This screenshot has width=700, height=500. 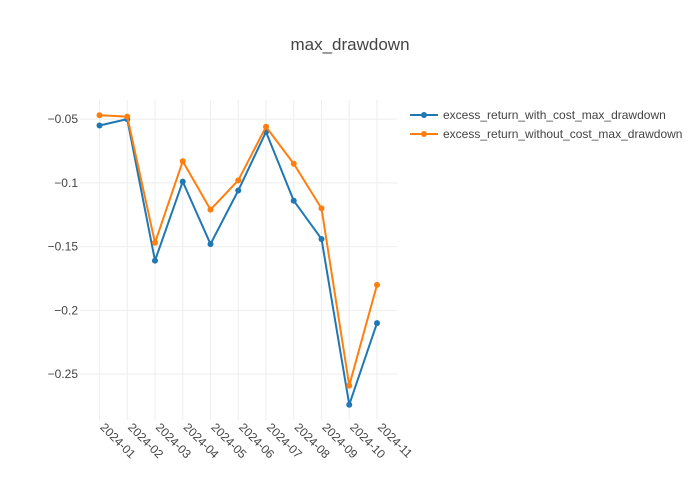 What do you see at coordinates (66, 310) in the screenshot?
I see `y-tick-label: −0.2` at bounding box center [66, 310].